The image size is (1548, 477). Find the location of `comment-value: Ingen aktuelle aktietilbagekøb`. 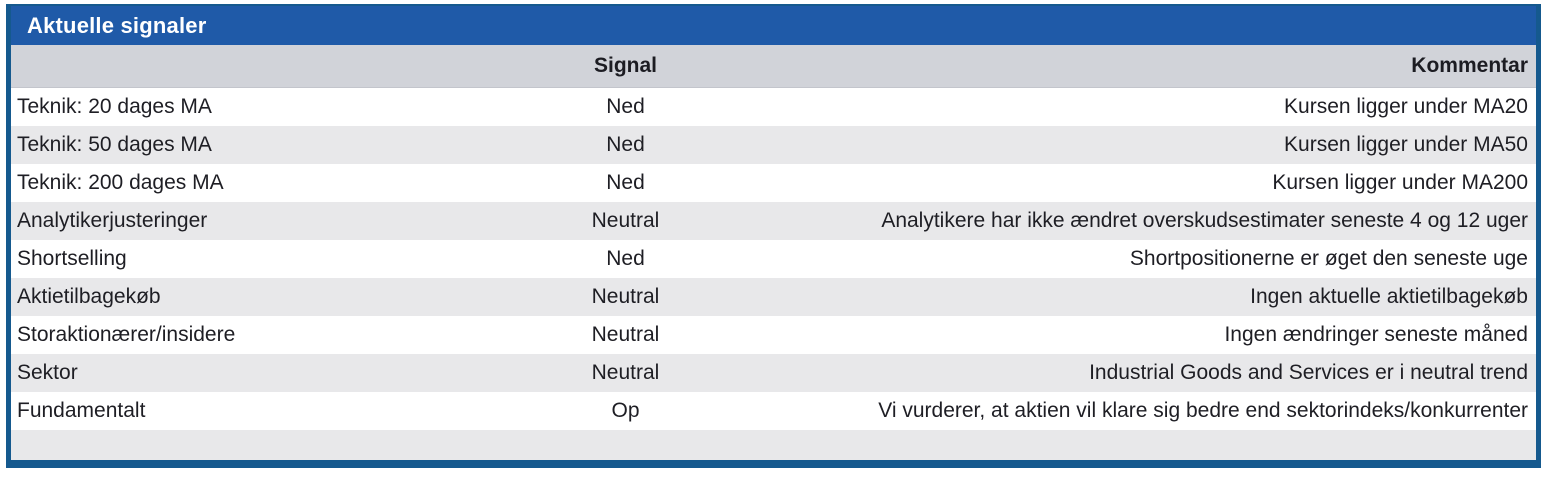

comment-value: Ingen aktuelle aktietilbagekøb is located at coordinates (1389, 296).